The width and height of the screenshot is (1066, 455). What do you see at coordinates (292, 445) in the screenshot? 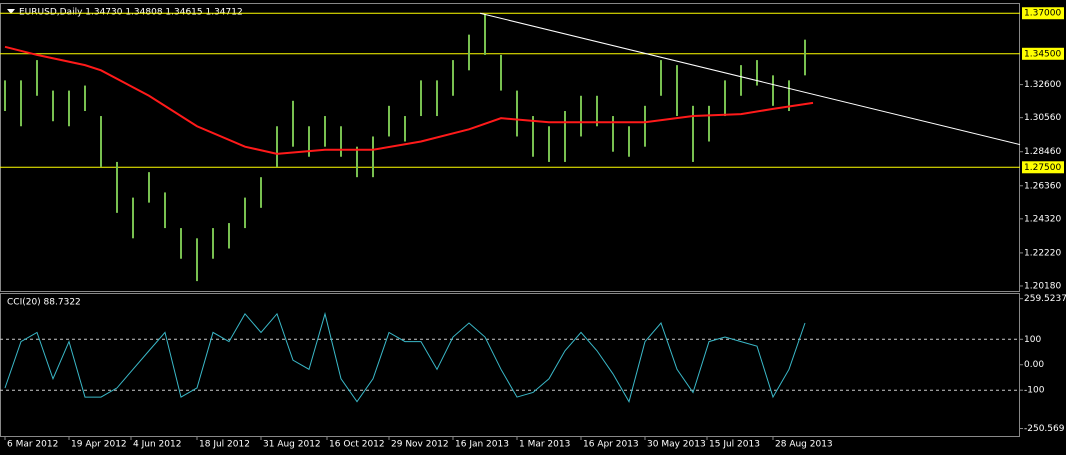
I see `x-tick-label: 31 Aug 2012` at bounding box center [292, 445].